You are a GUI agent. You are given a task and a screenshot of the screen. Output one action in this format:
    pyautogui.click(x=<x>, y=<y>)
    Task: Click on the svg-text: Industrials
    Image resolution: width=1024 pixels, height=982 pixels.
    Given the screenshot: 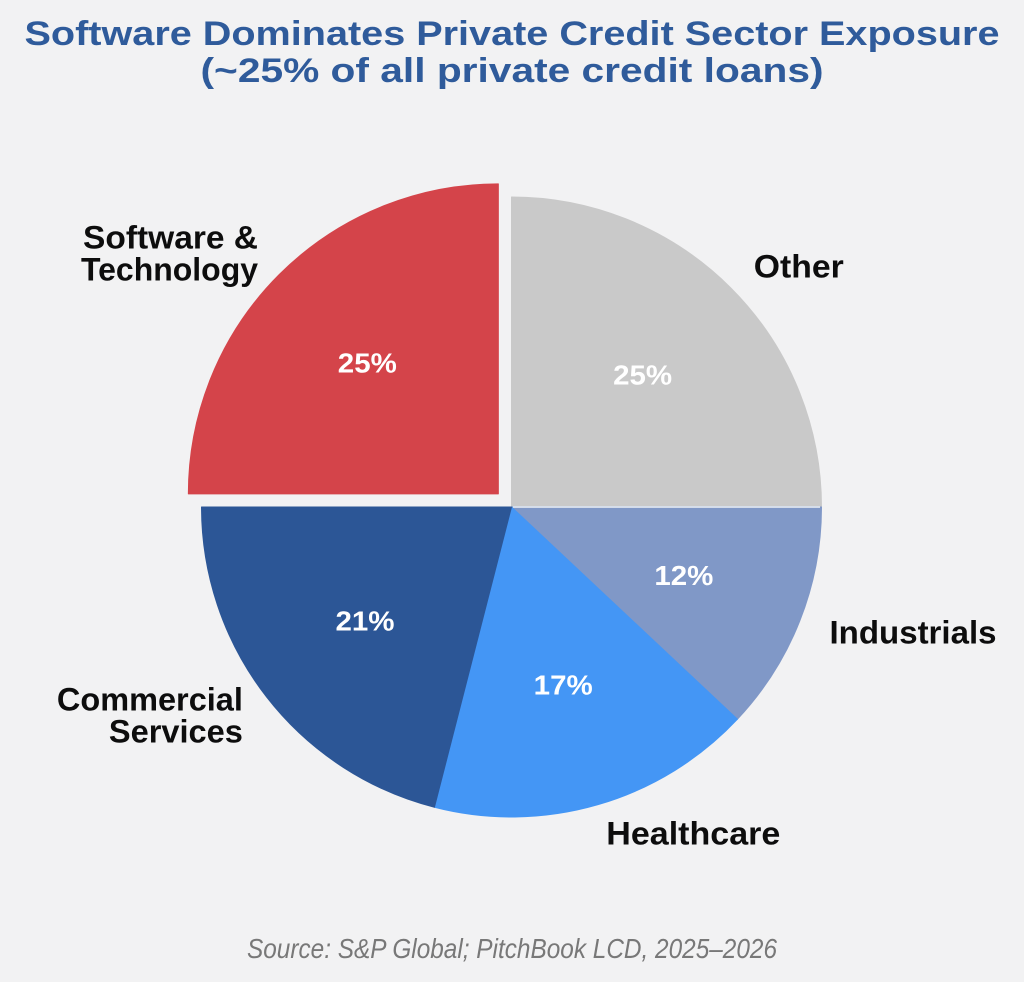 What is the action you would take?
    pyautogui.click(x=913, y=633)
    